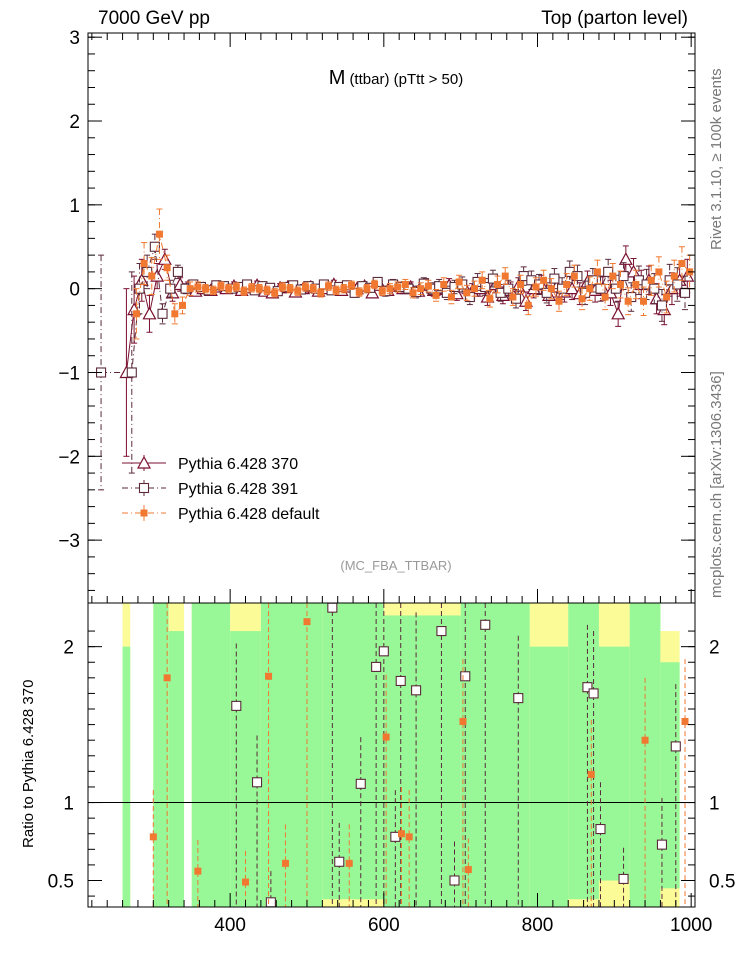 This screenshot has width=746, height=972. I want to click on plot-title-suffix: (ttbar) (pTtt > 50), so click(406, 79).